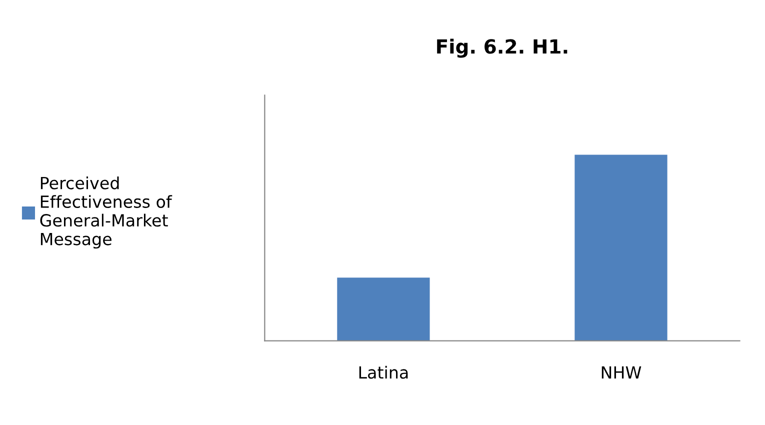 The width and height of the screenshot is (765, 425). I want to click on x-tick-label: Latina, so click(383, 372).